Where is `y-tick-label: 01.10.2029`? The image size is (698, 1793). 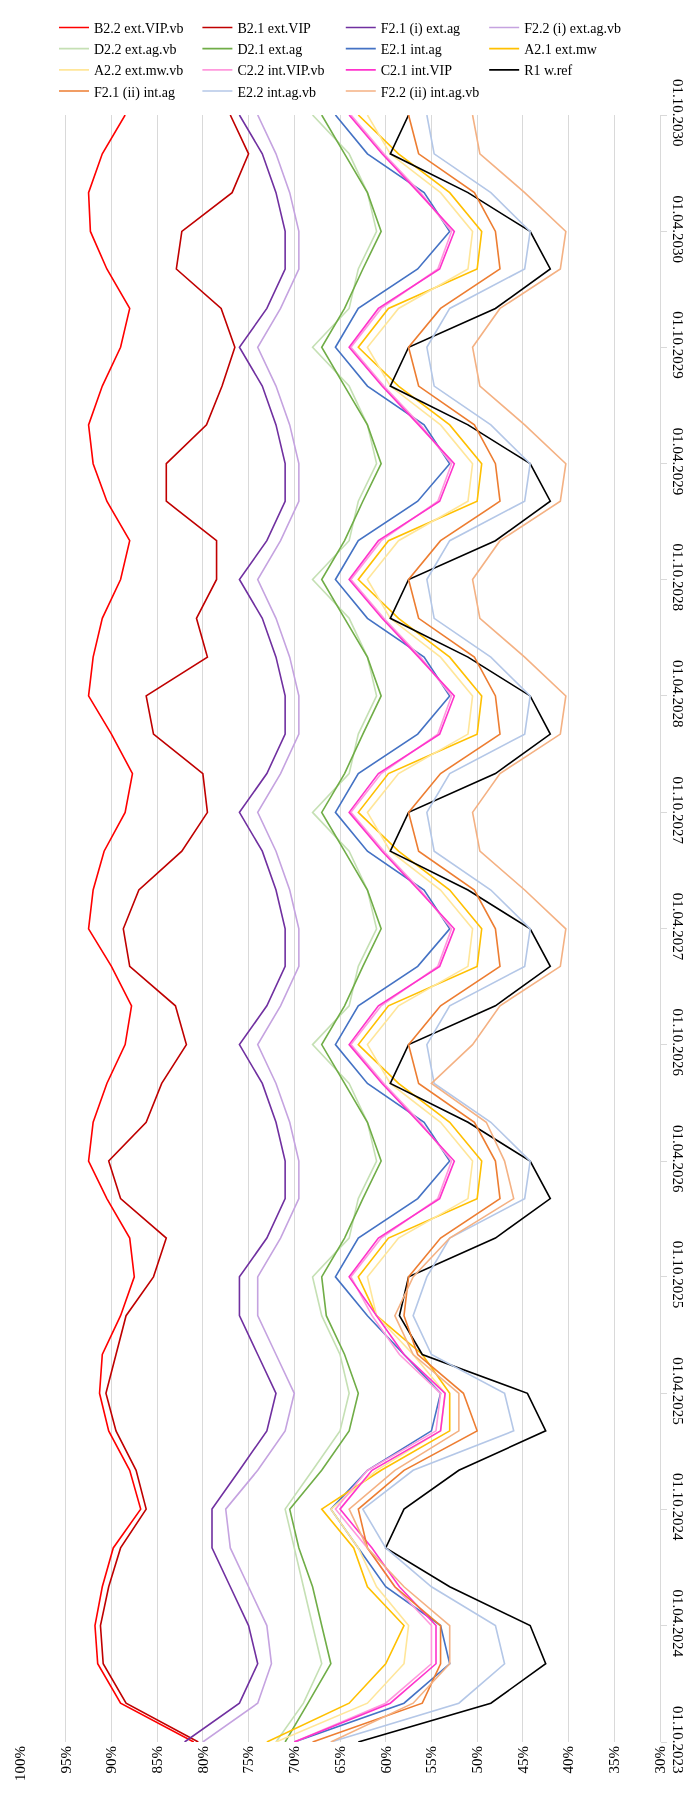
y-tick-label: 01.10.2029 is located at coordinates (678, 345).